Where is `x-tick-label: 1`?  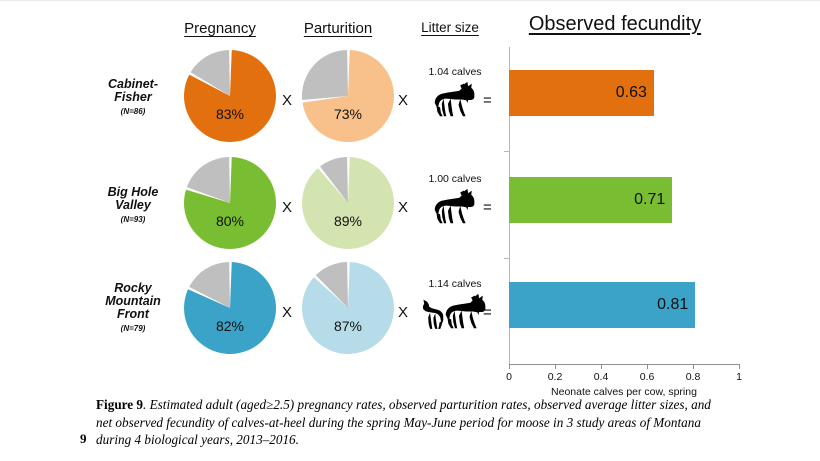
x-tick-label: 1 is located at coordinates (739, 377).